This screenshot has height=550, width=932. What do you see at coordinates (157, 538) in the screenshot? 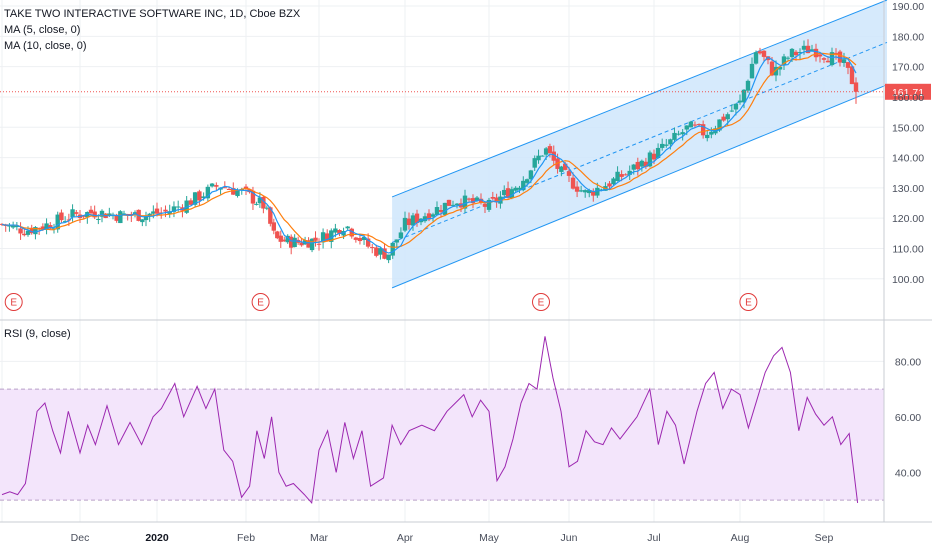
I see `time-tick-label: 2020` at bounding box center [157, 538].